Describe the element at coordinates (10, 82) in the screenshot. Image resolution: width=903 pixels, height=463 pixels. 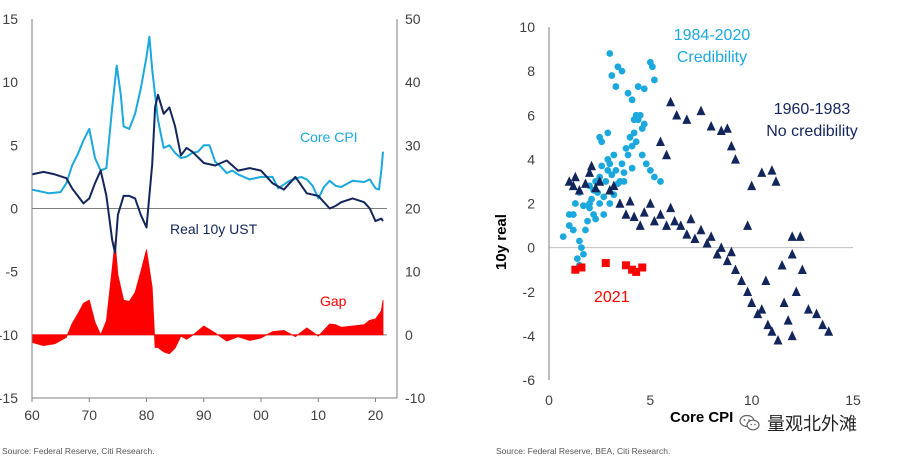
I see `left-y-tick-label: 10` at that location.